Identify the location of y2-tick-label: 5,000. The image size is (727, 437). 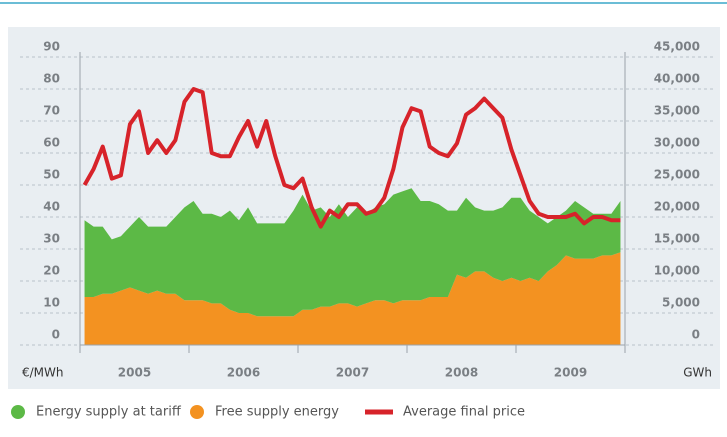
(681, 303).